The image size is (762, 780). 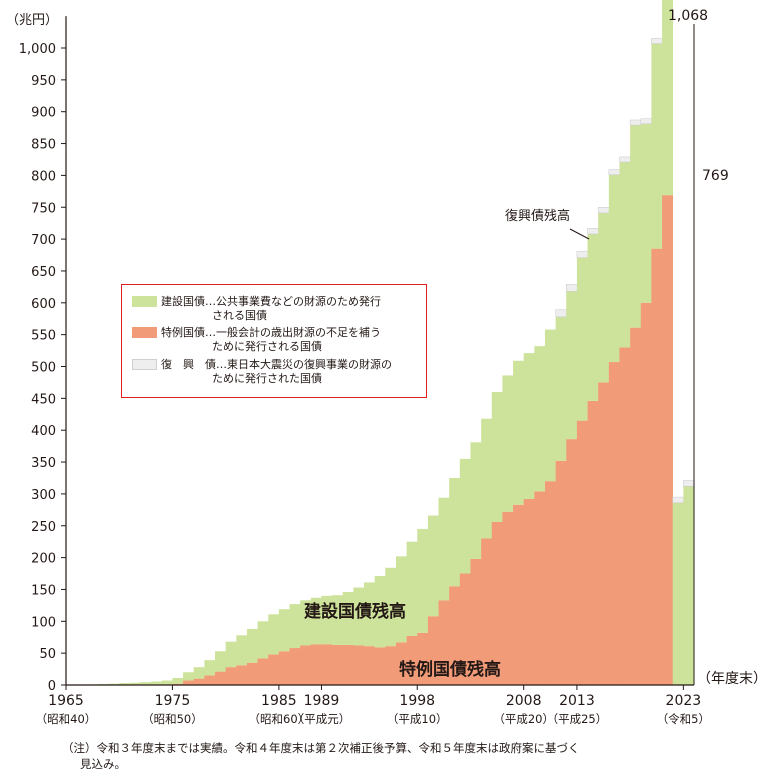 I want to click on legend-line: ために発行された国債, so click(x=267, y=378).